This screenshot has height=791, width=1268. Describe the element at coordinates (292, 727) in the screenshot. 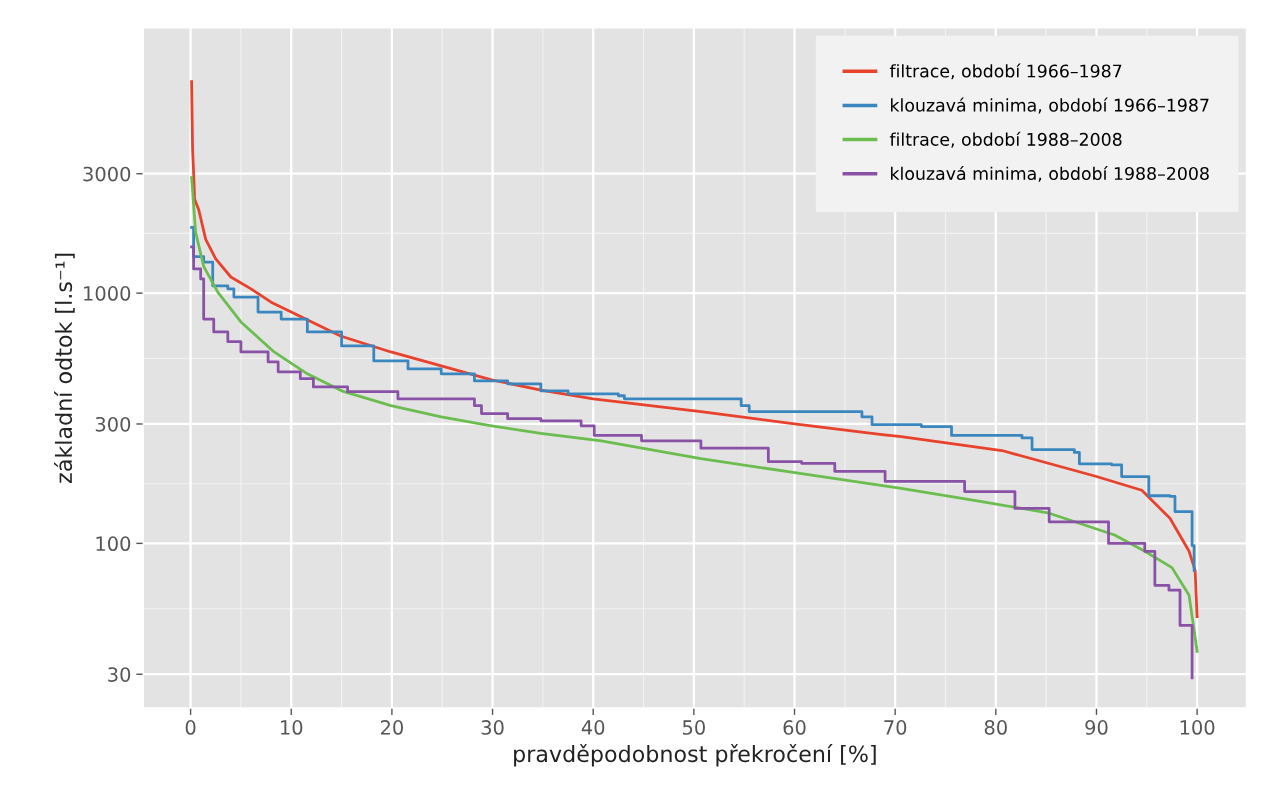

I see `x-tick-label: 10` at that location.